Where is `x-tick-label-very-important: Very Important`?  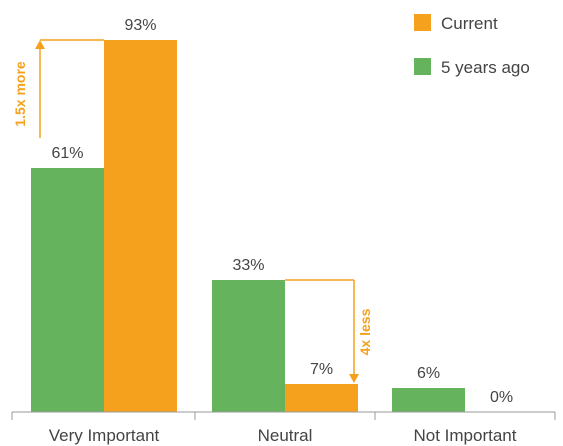
x-tick-label-very-important: Very Important is located at coordinates (104, 435).